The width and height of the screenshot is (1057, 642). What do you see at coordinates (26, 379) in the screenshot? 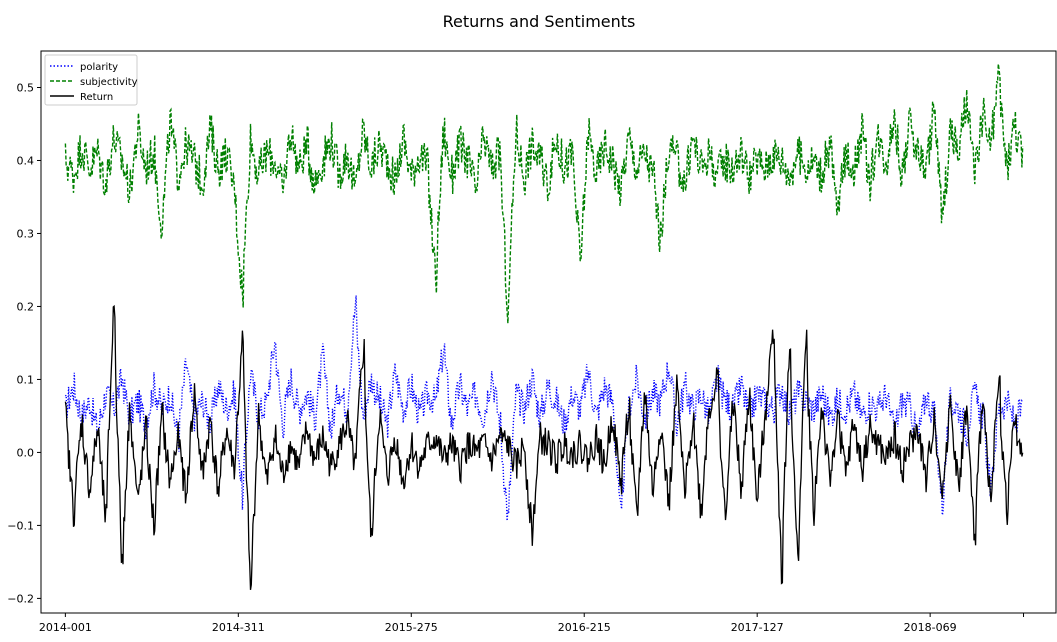
I see `y-tick-label: 0.1` at bounding box center [26, 379].